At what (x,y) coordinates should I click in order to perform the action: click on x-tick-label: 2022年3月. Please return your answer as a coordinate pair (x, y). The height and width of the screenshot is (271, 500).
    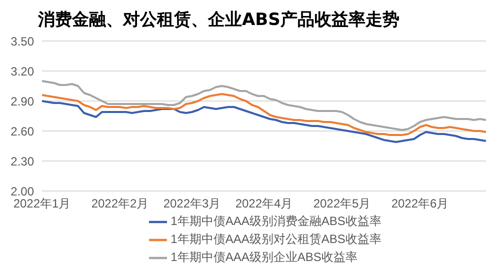
    Looking at the image, I should click on (192, 203).